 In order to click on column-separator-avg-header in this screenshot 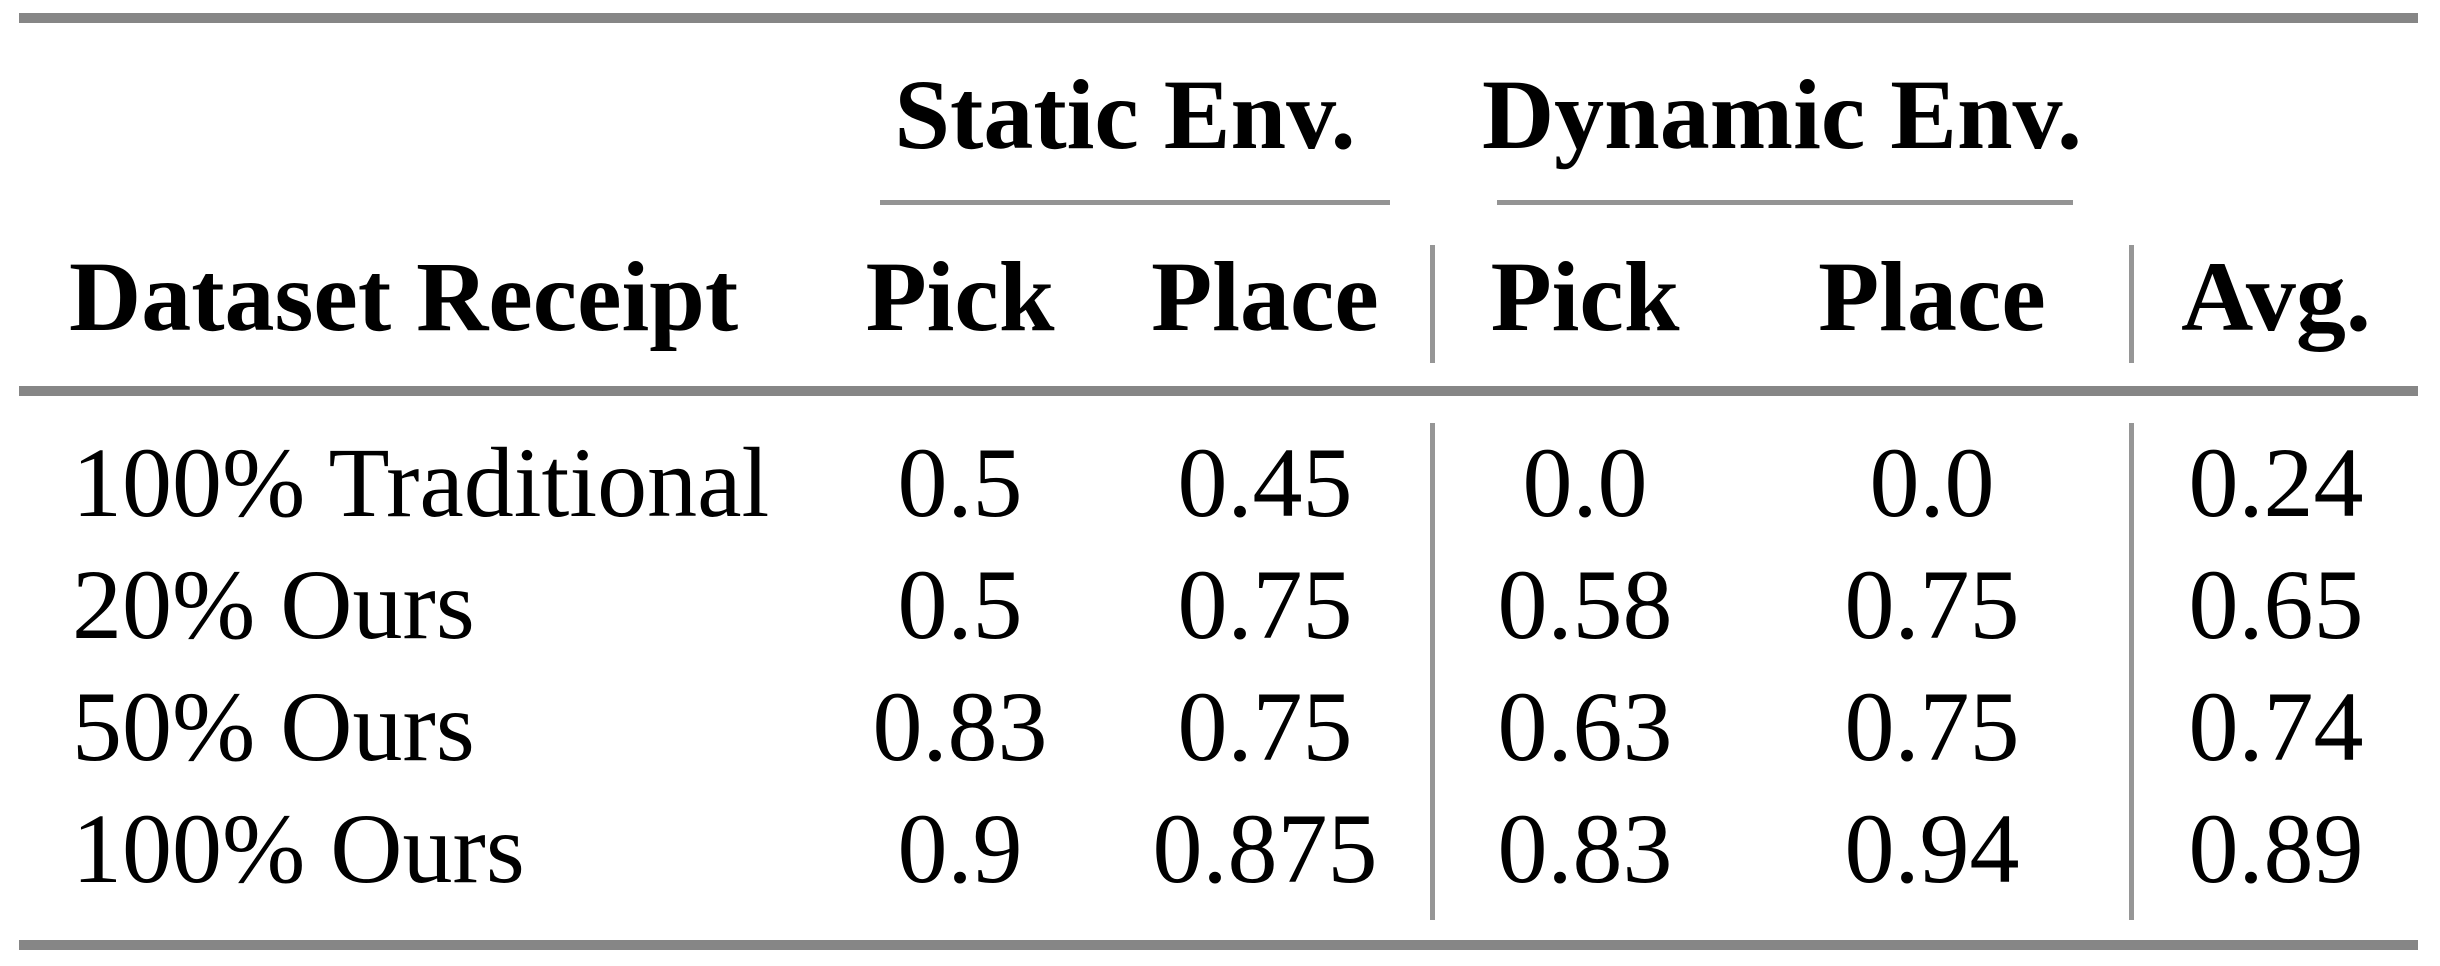, I will do `click(2131, 304)`.